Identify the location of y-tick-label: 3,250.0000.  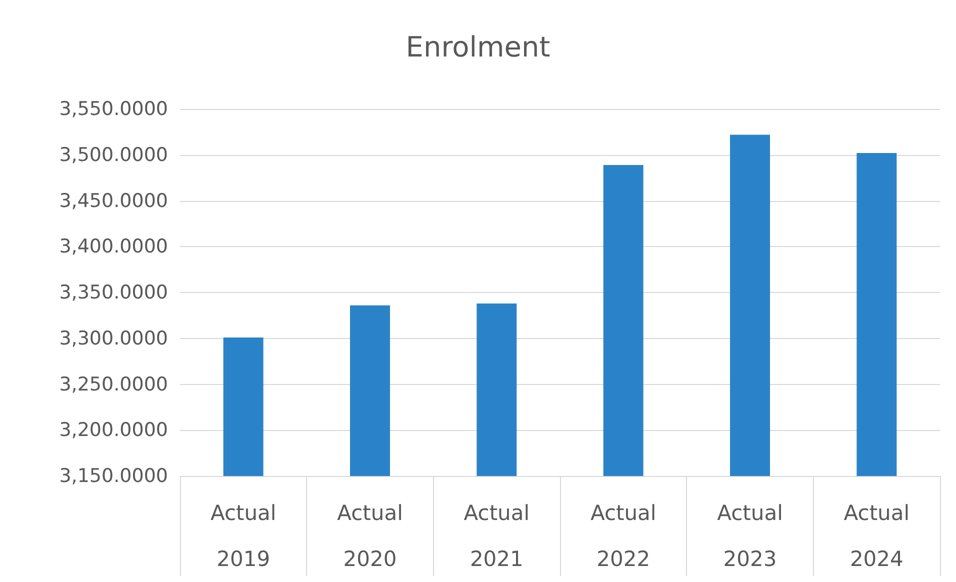
(113, 384).